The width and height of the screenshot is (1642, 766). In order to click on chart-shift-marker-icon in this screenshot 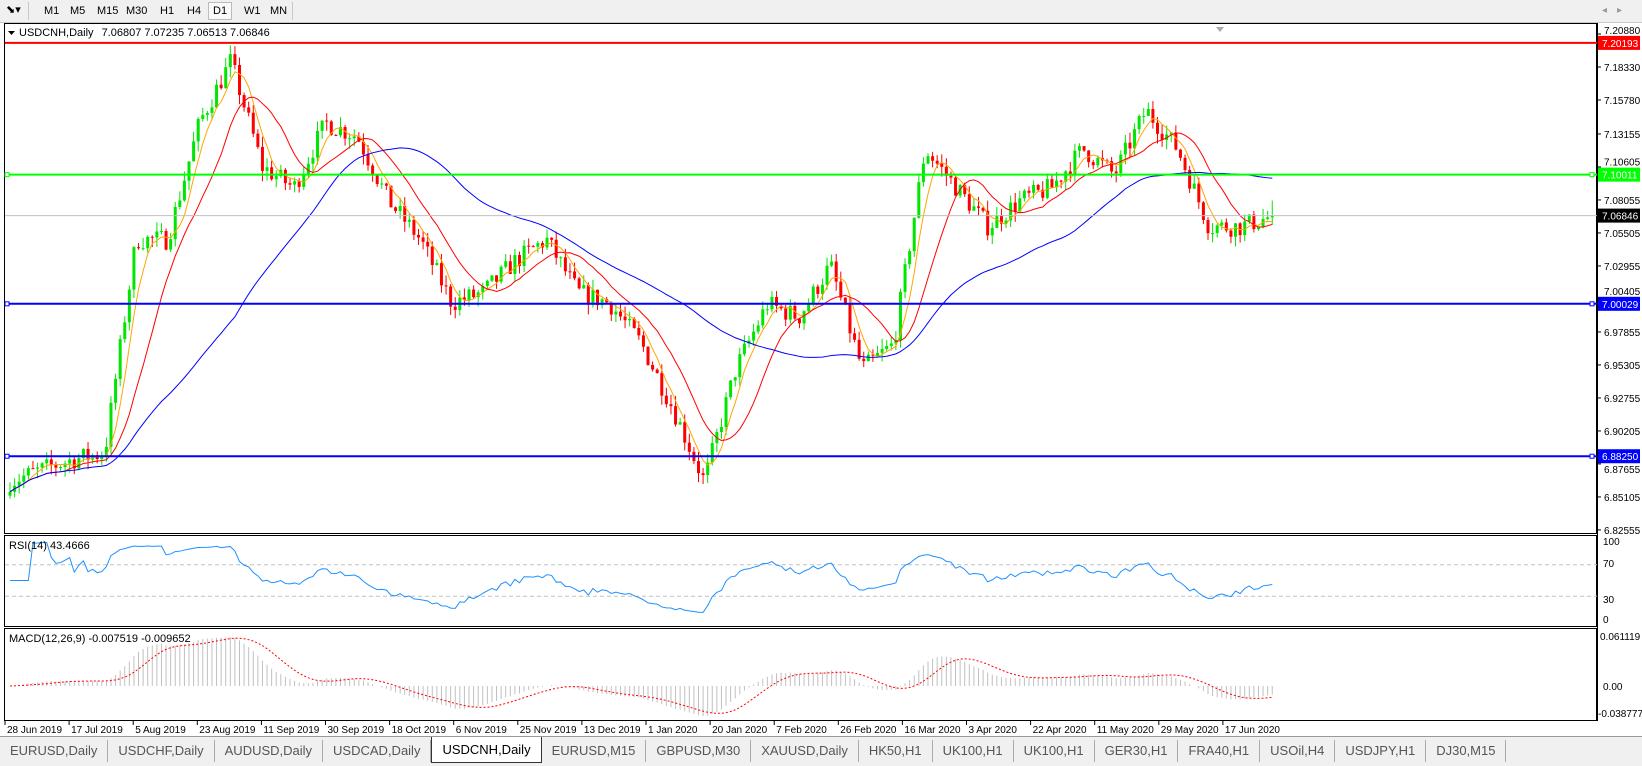, I will do `click(1220, 29)`.